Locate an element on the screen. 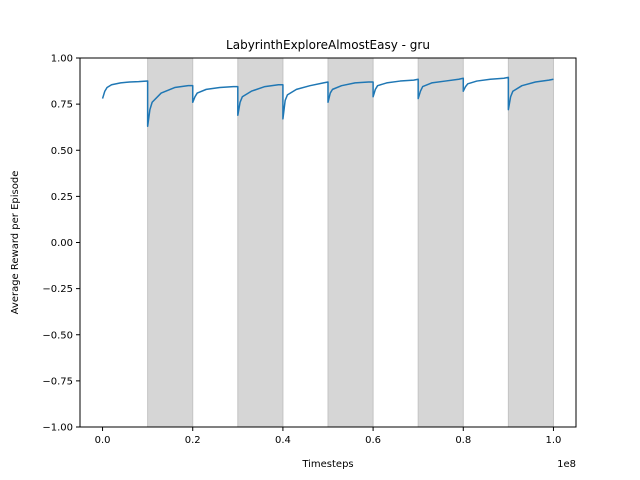 This screenshot has width=640, height=480. y-tick-label: 0.75 is located at coordinates (62, 105).